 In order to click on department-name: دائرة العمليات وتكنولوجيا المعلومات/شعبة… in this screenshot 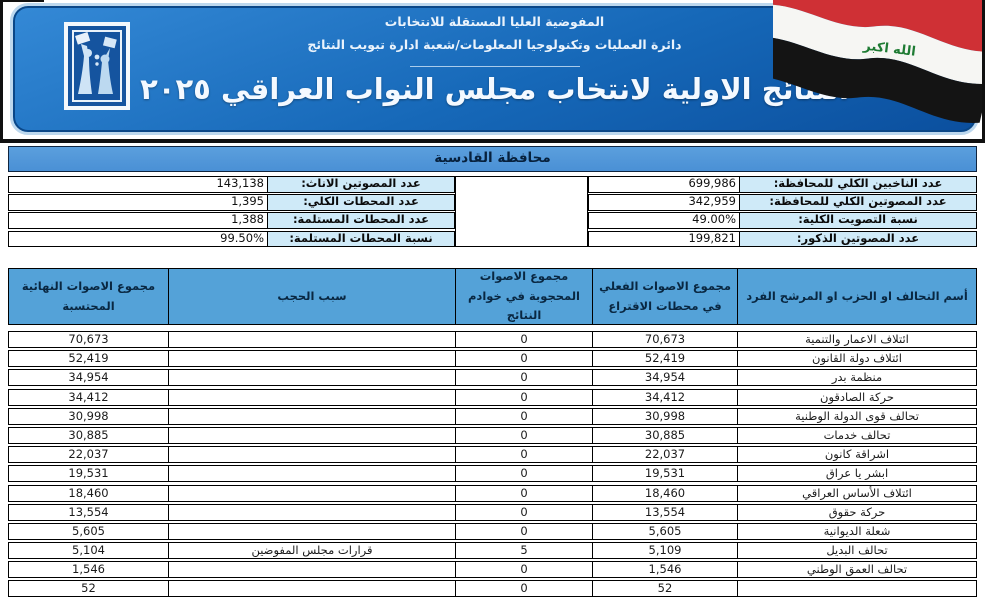, I will do `click(494, 44)`.